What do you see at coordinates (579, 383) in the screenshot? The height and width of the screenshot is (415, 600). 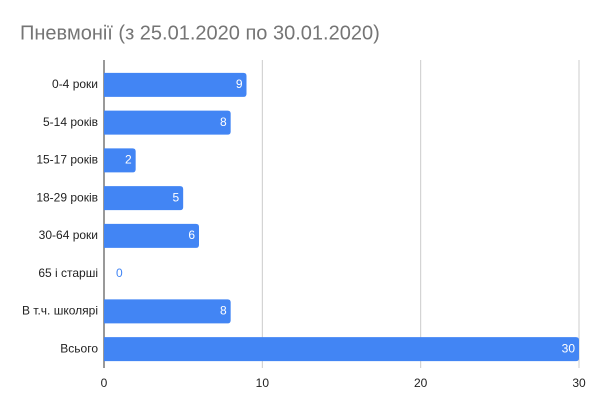 I see `x-tick-label: 30` at bounding box center [579, 383].